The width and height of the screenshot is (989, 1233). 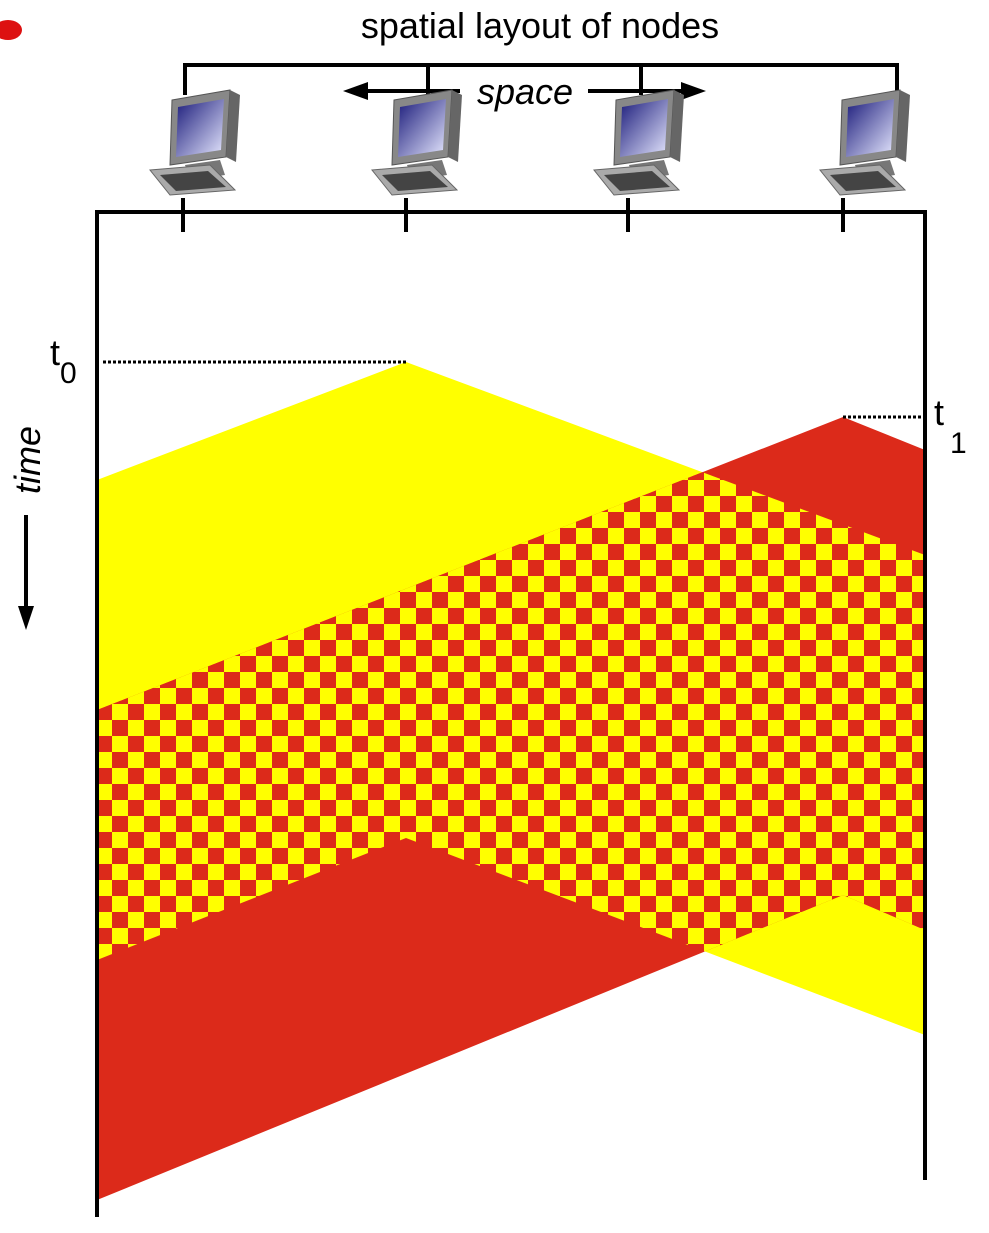 I want to click on t1-label: t1, so click(x=950, y=426).